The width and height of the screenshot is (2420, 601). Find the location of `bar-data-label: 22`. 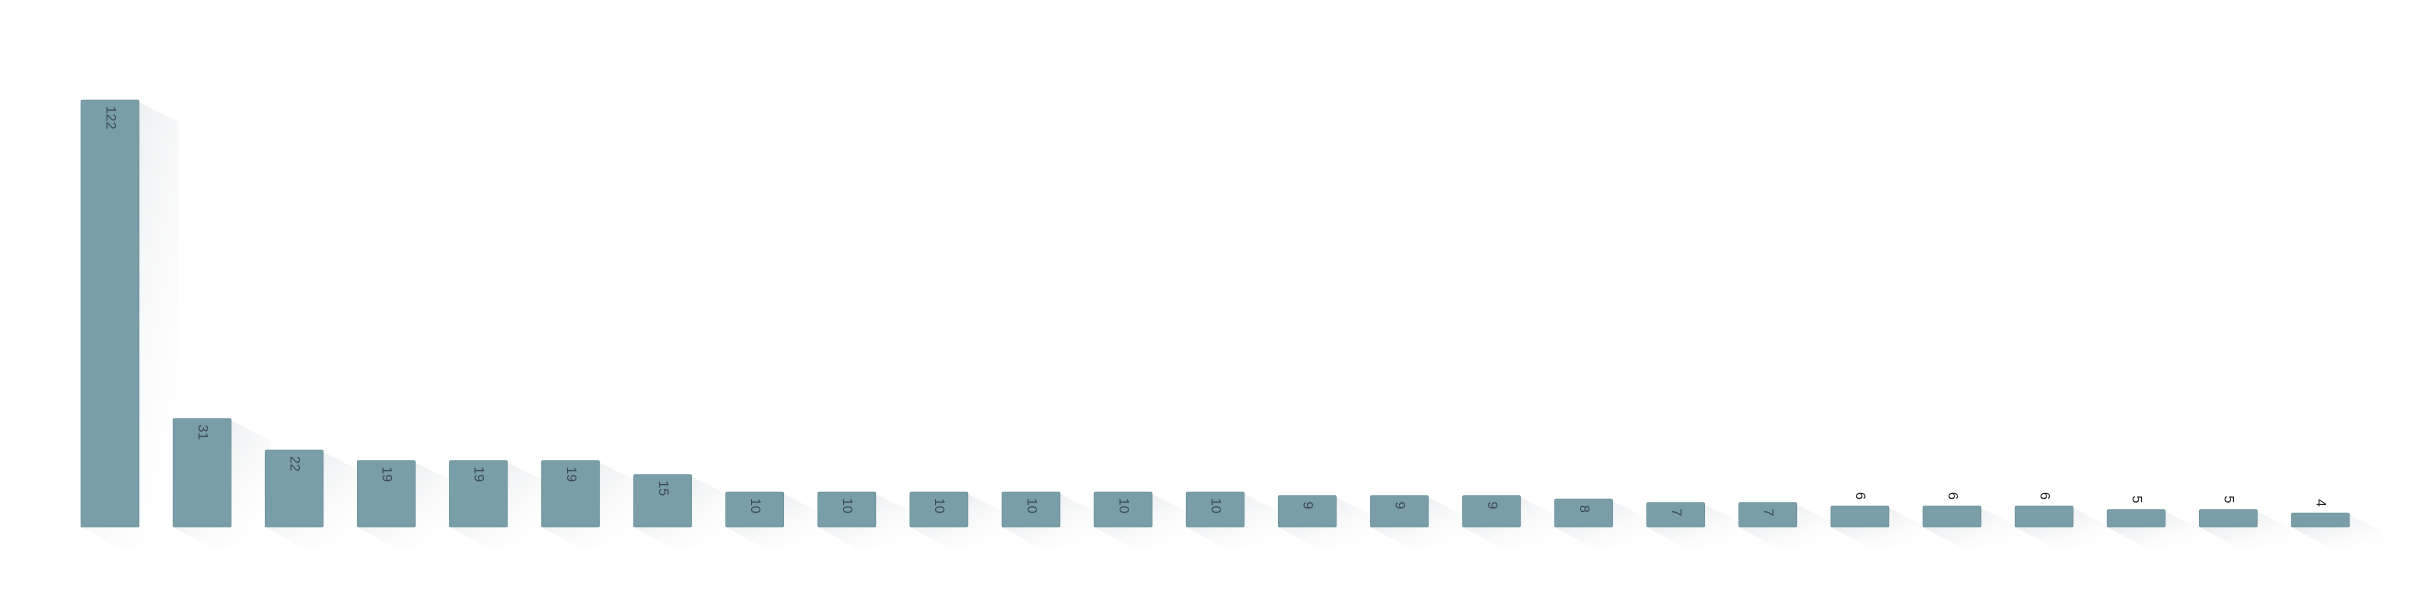

bar-data-label: 22 is located at coordinates (295, 464).